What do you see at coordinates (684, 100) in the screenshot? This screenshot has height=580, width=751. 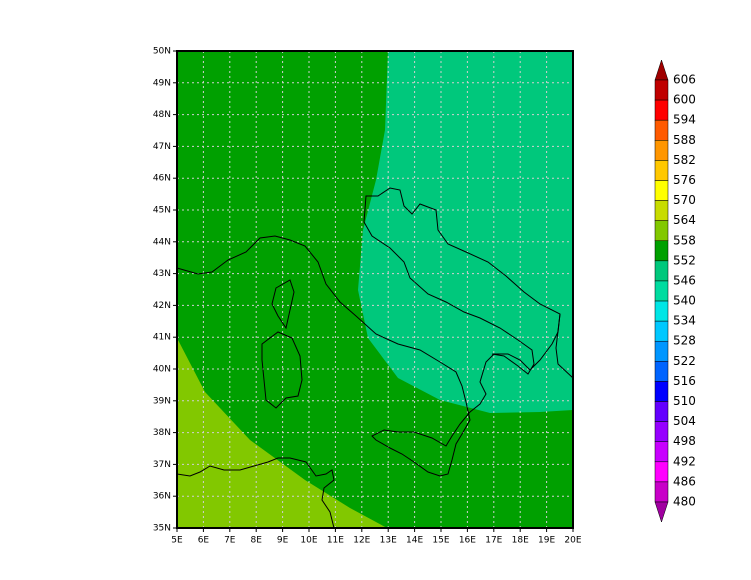 I see `legend-label: 600` at bounding box center [684, 100].